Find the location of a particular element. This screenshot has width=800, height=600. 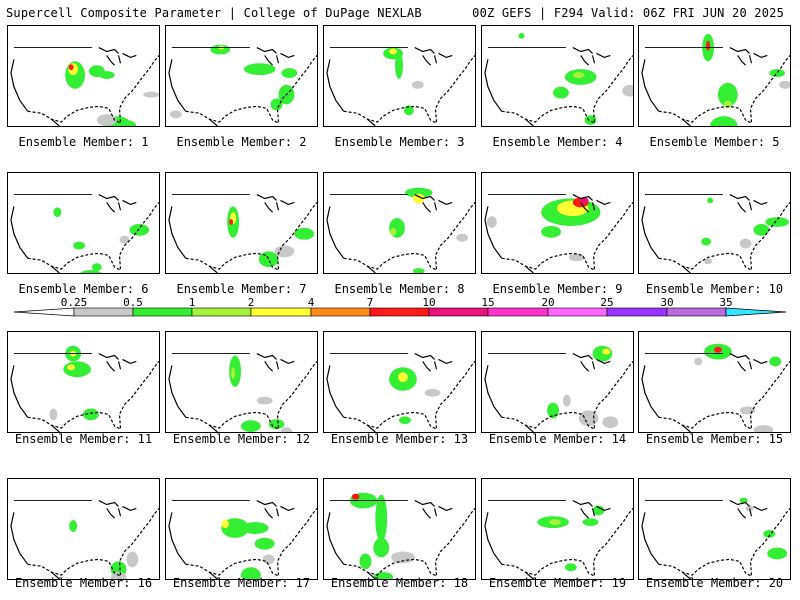

colorbar-high-end is located at coordinates (756, 312).